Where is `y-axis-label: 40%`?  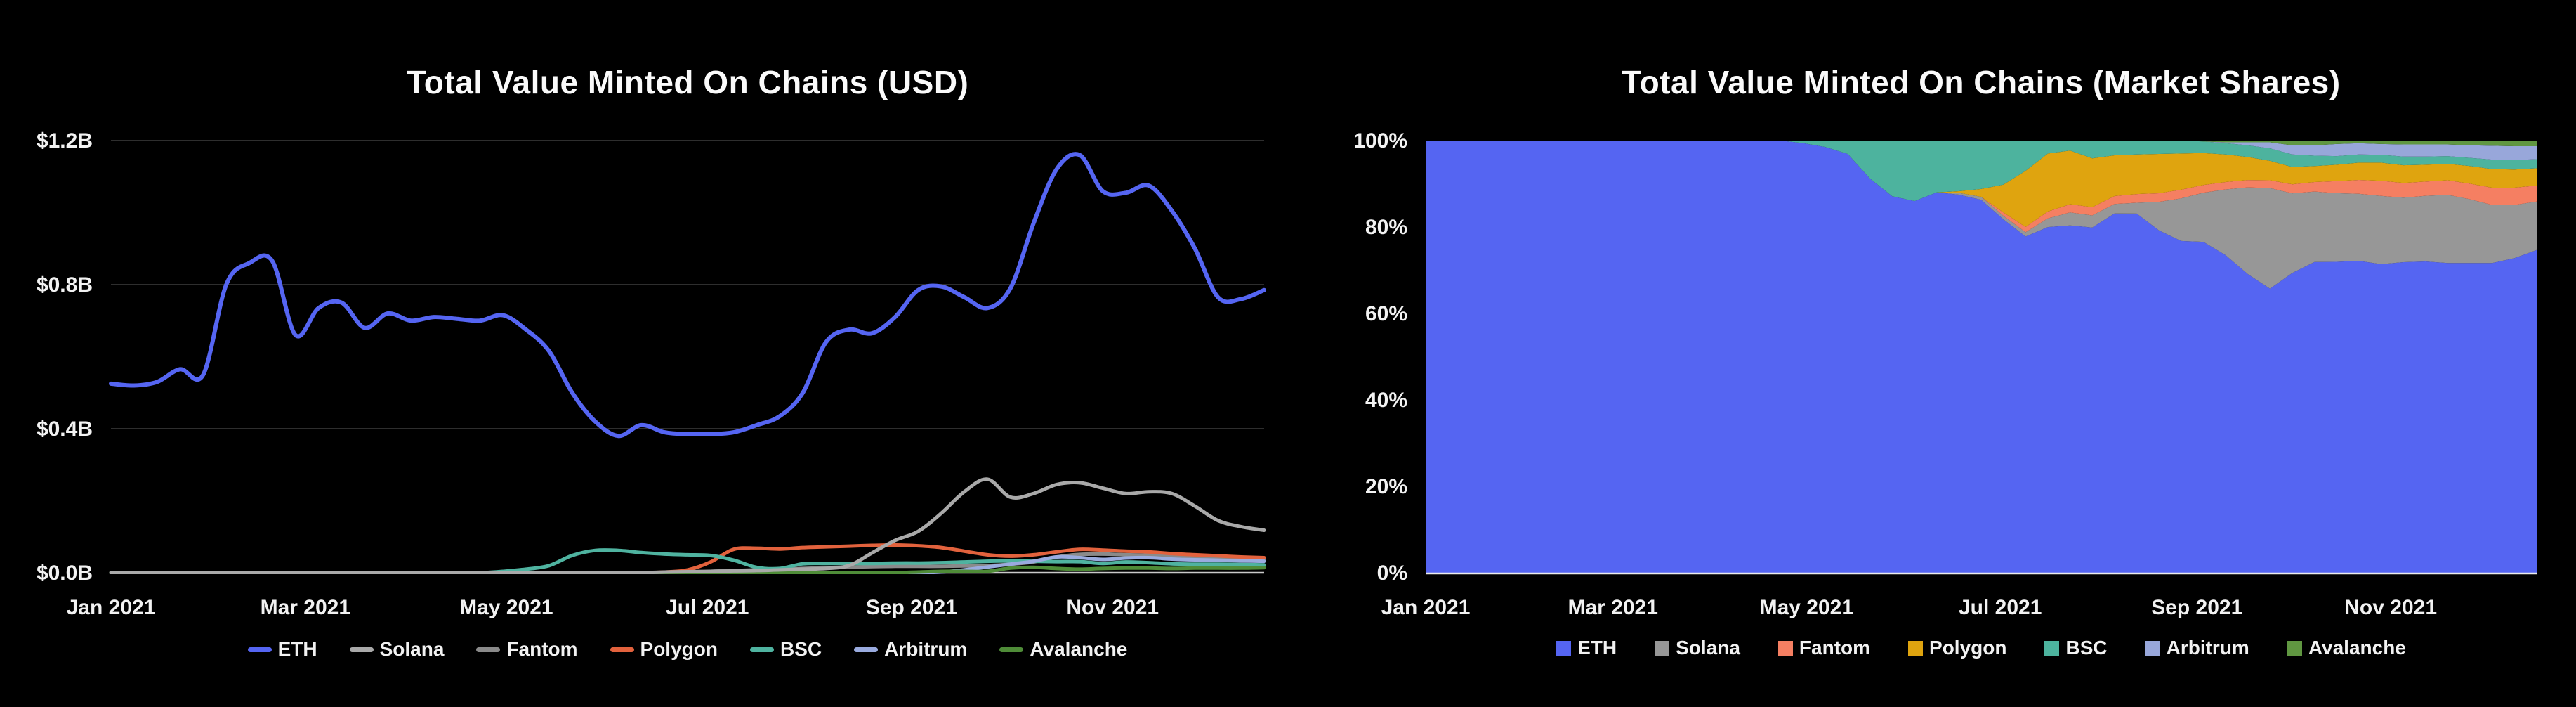
y-axis-label: 40% is located at coordinates (1386, 401).